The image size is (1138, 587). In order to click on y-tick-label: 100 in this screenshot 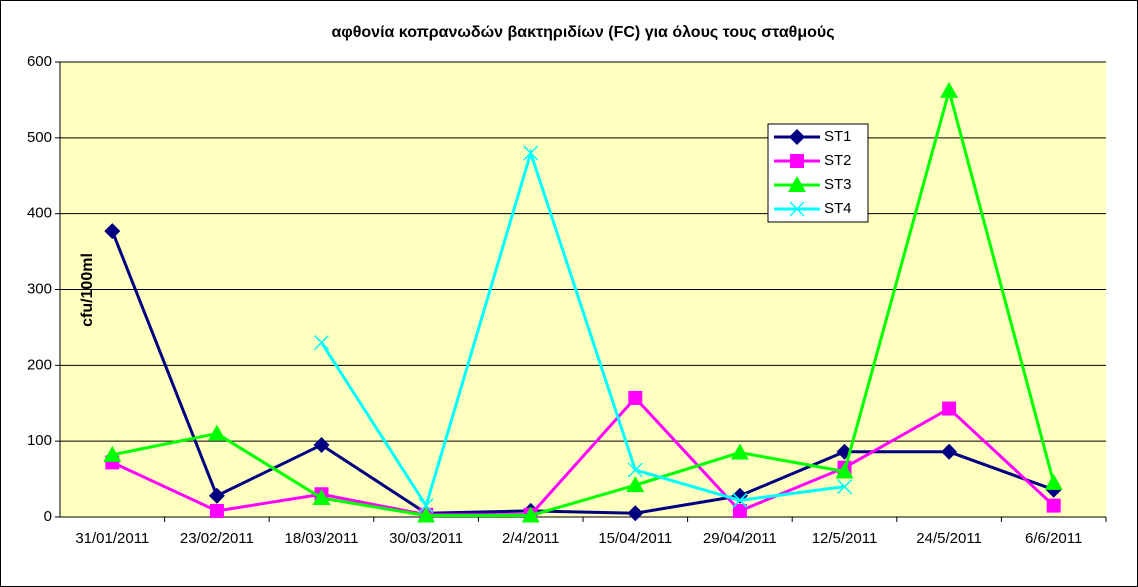, I will do `click(39, 440)`.